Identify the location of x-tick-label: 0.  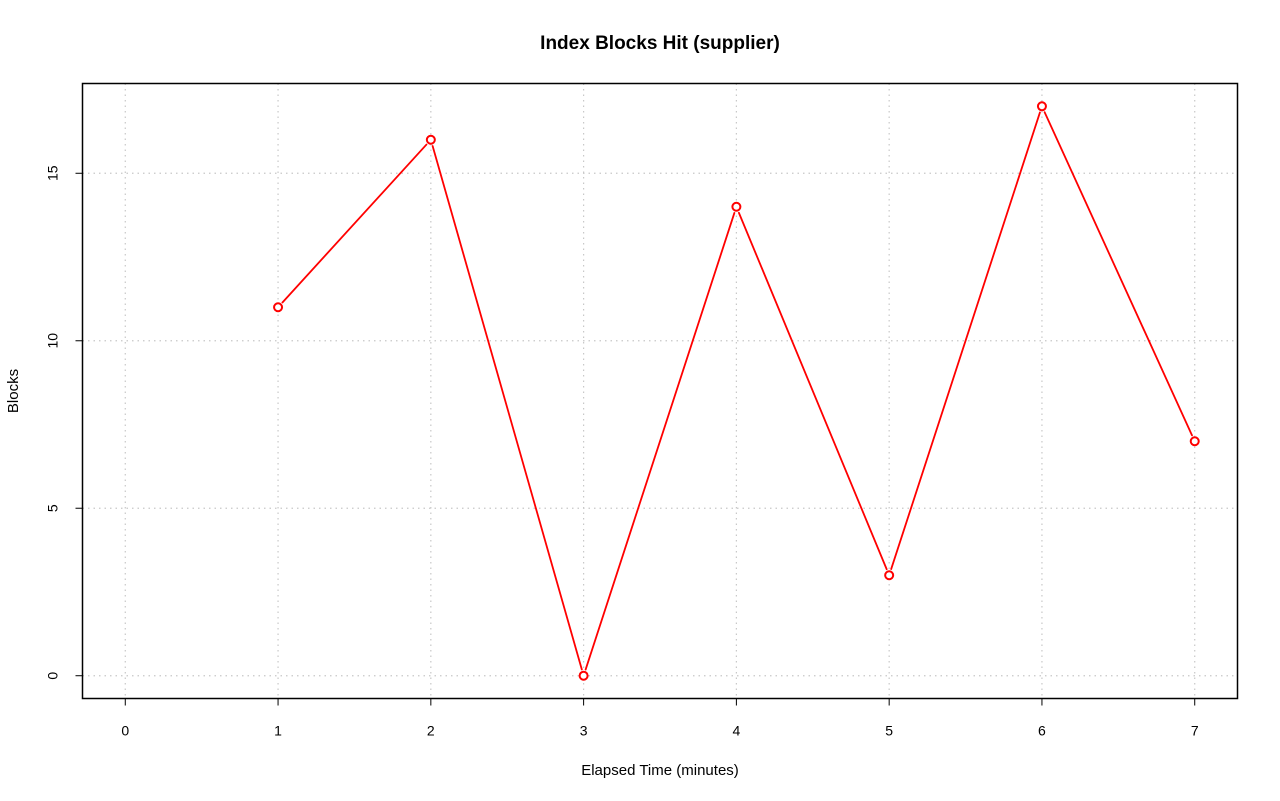
(125, 731).